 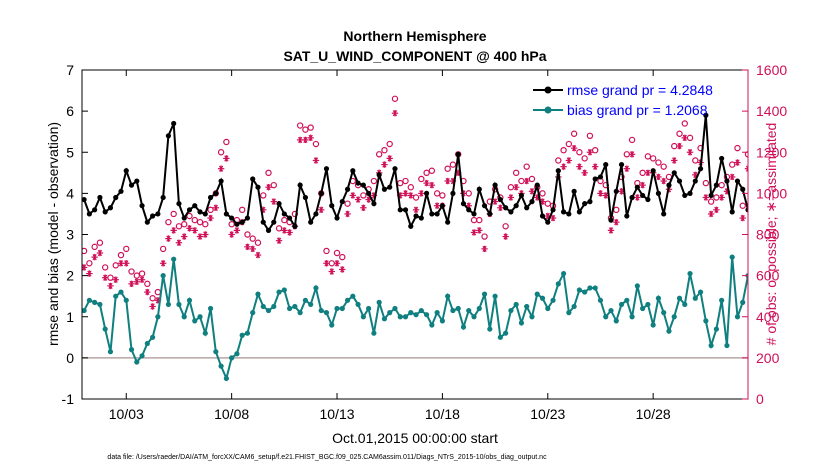 What do you see at coordinates (70, 152) in the screenshot?
I see `y-tick-label-left: 5` at bounding box center [70, 152].